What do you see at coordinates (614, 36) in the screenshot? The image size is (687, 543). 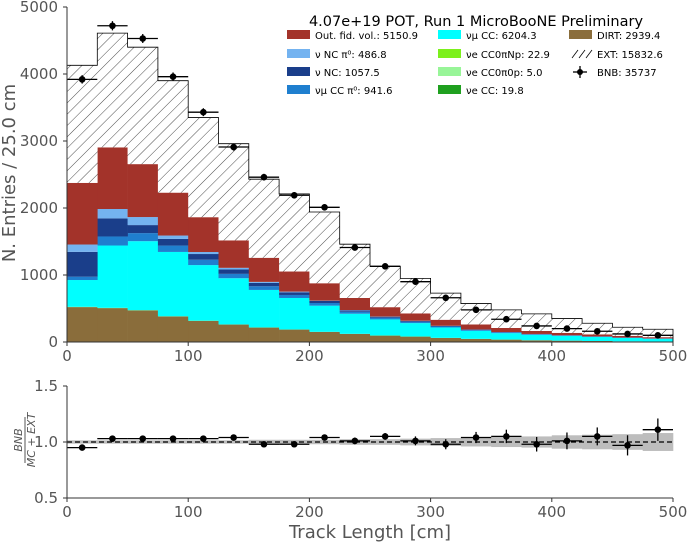 I see `legend-entry: DIRT: 2939.4` at bounding box center [614, 36].